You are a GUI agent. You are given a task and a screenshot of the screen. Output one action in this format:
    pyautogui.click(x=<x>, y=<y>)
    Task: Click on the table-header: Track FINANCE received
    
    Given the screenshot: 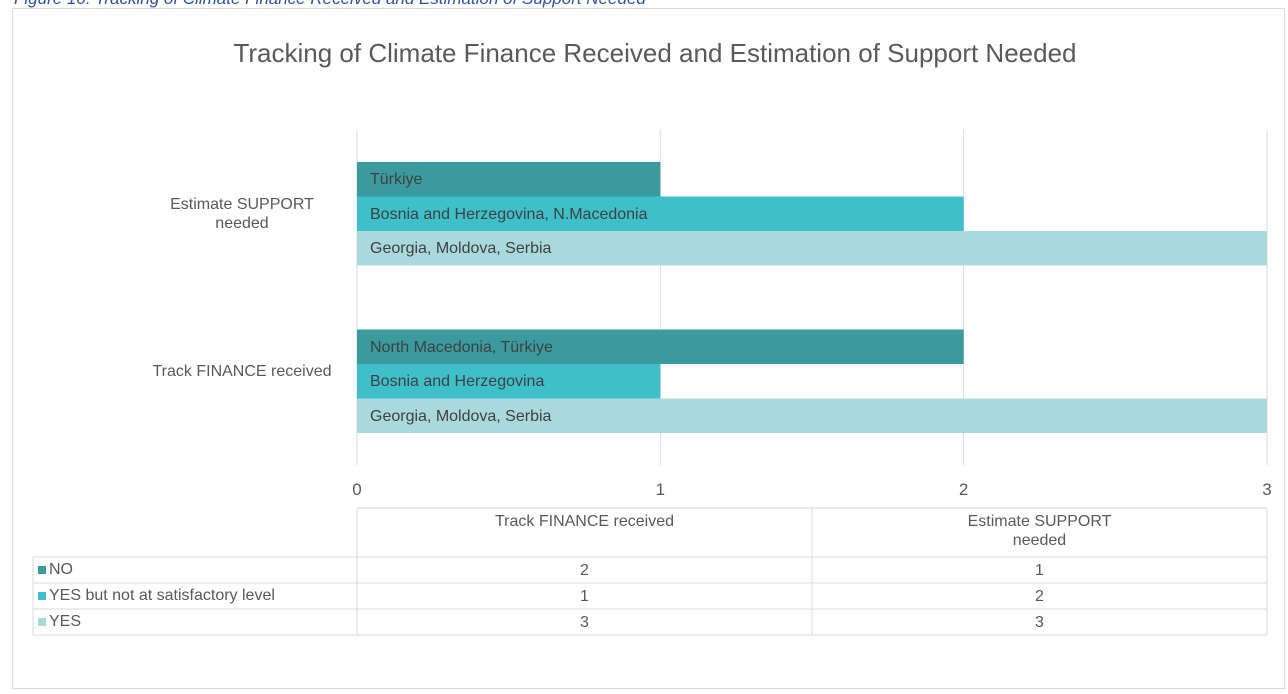 What is the action you would take?
    pyautogui.click(x=584, y=521)
    